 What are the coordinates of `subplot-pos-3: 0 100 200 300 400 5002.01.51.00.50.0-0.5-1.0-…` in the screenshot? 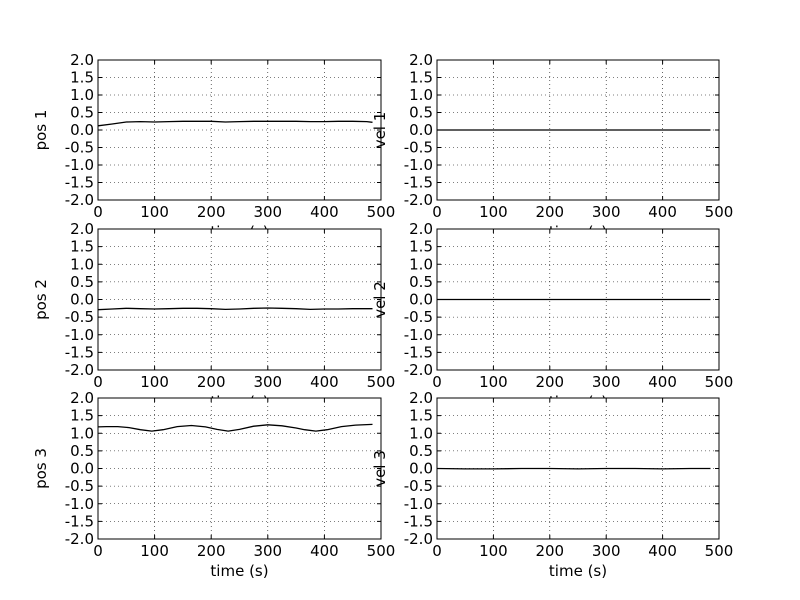 It's located at (213, 484).